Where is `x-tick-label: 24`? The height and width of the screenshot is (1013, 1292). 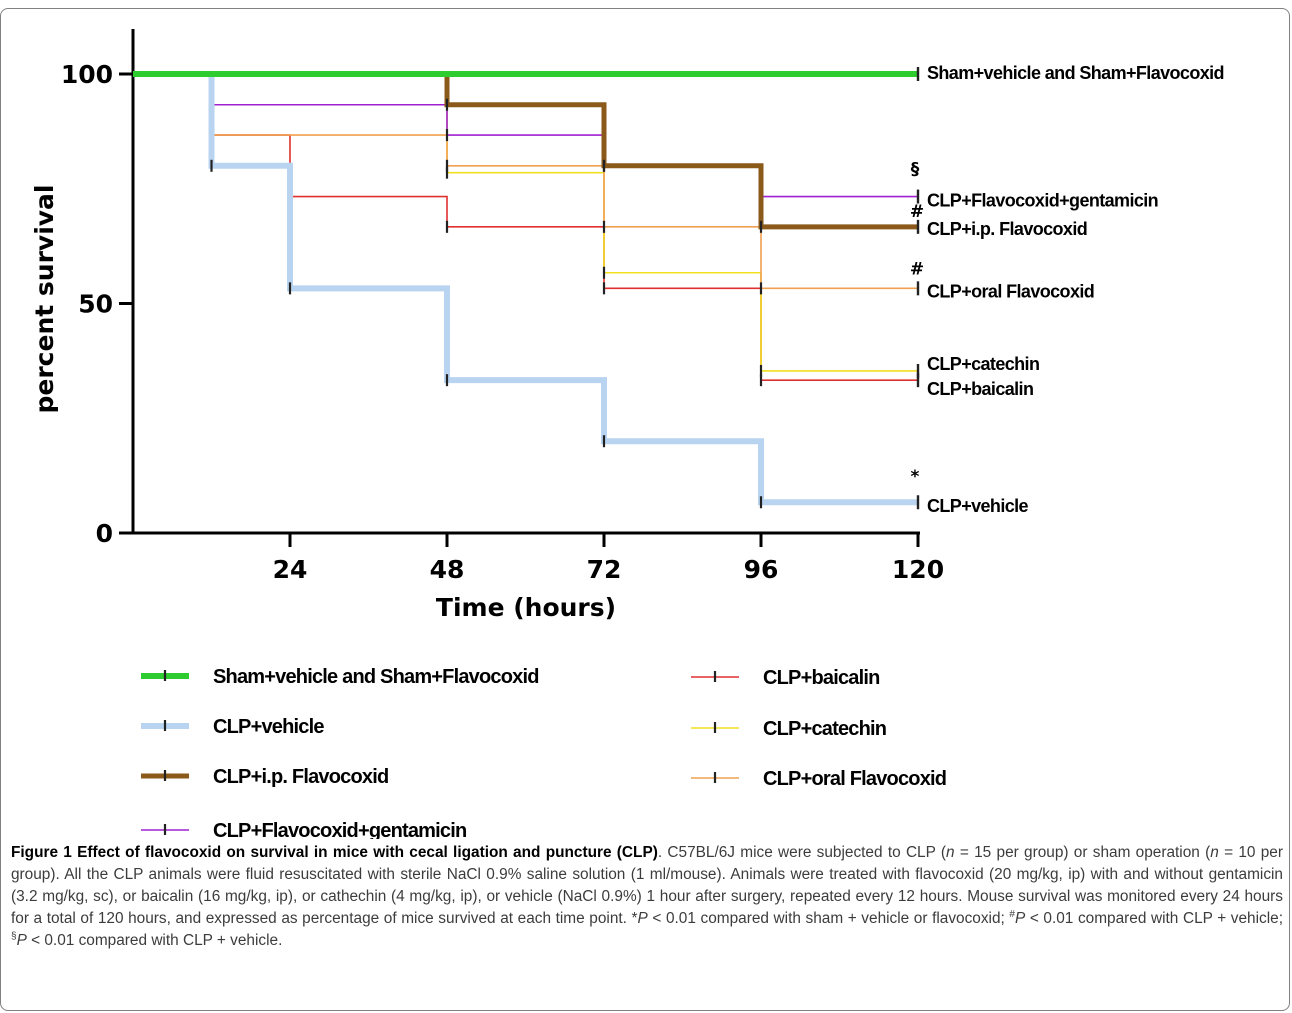
x-tick-label: 24 is located at coordinates (290, 569).